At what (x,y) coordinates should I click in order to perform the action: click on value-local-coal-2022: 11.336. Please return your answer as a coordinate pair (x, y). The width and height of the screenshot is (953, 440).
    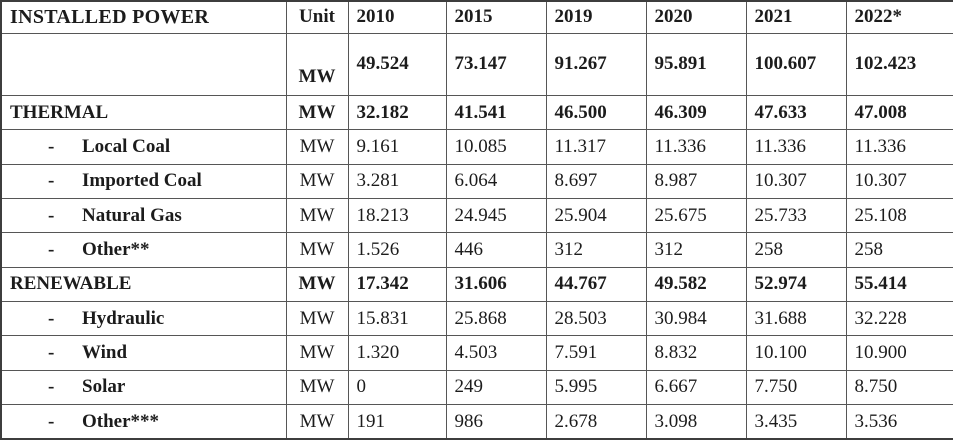
    Looking at the image, I should click on (899, 147).